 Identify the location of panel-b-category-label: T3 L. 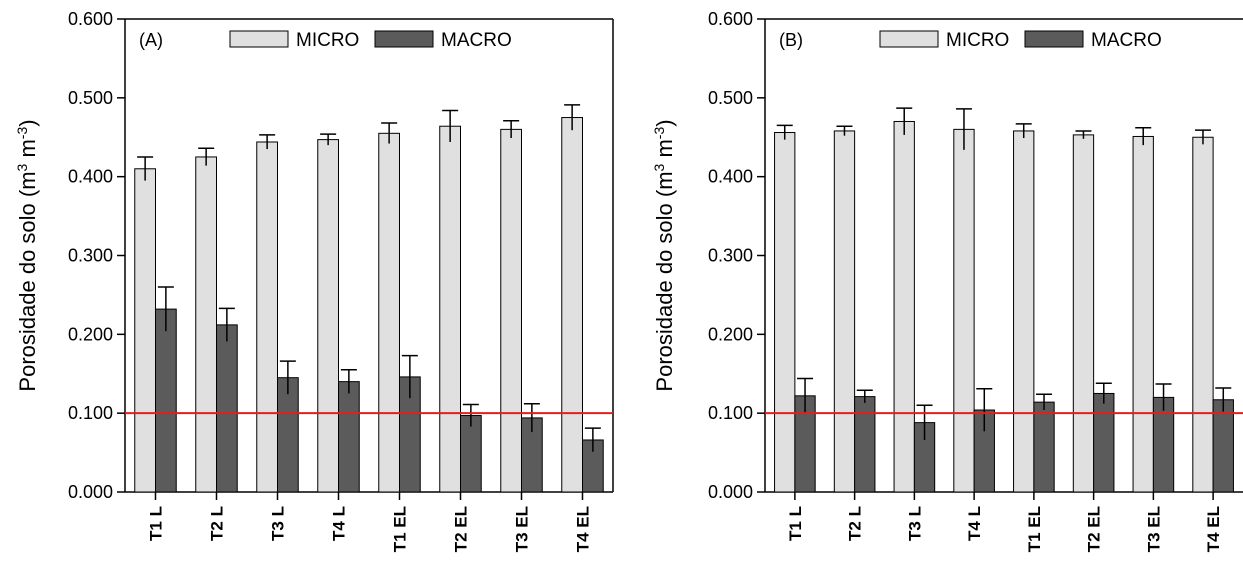
(914, 523).